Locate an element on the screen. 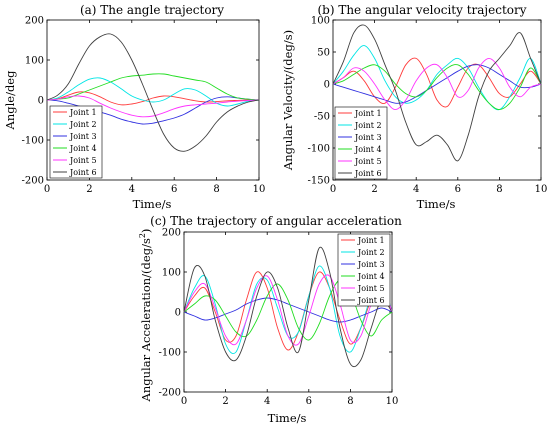  y-tick-label: 50 is located at coordinates (323, 53).